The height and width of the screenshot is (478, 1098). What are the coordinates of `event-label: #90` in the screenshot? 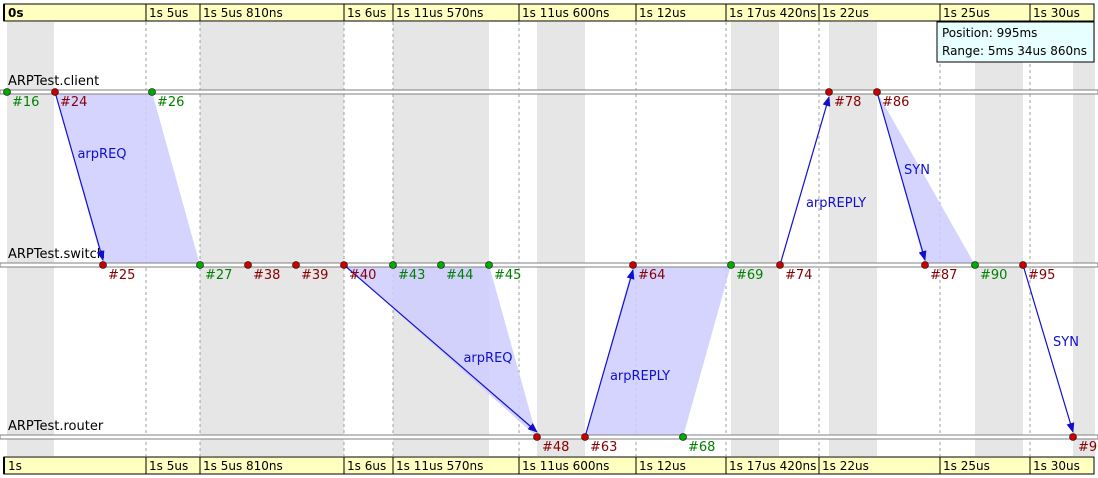 It's located at (993, 275).